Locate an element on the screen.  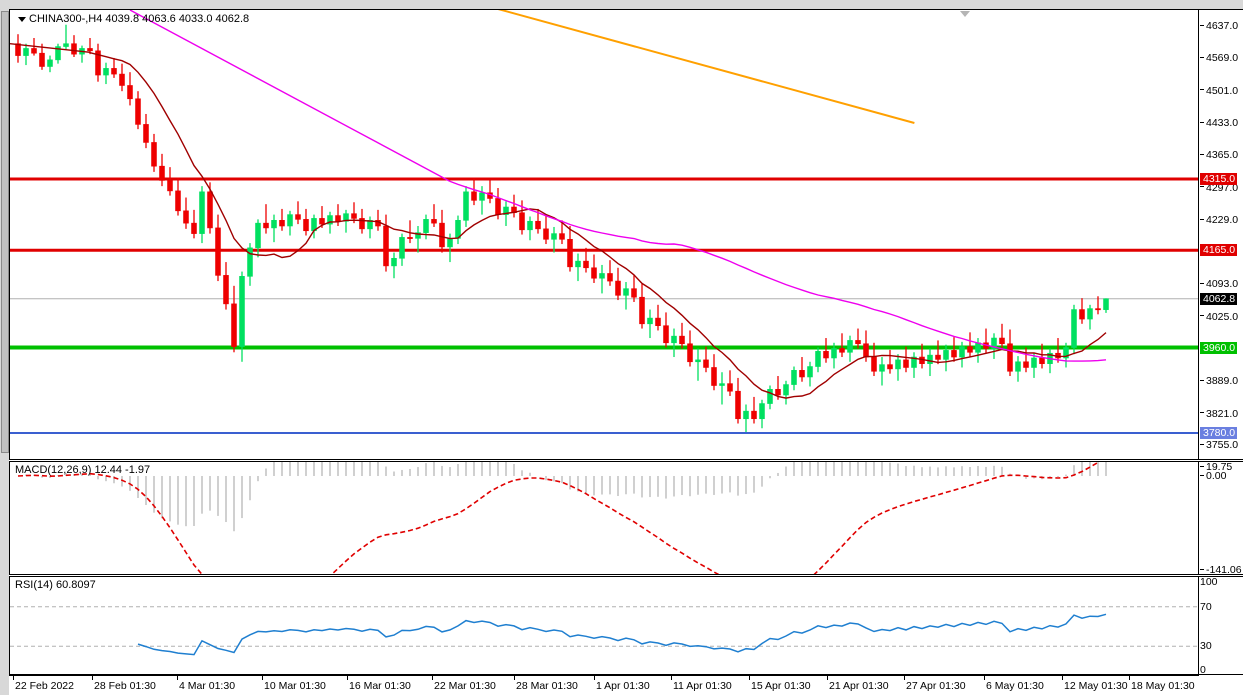
time-tick-label: 22 Feb 2022 is located at coordinates (44, 686).